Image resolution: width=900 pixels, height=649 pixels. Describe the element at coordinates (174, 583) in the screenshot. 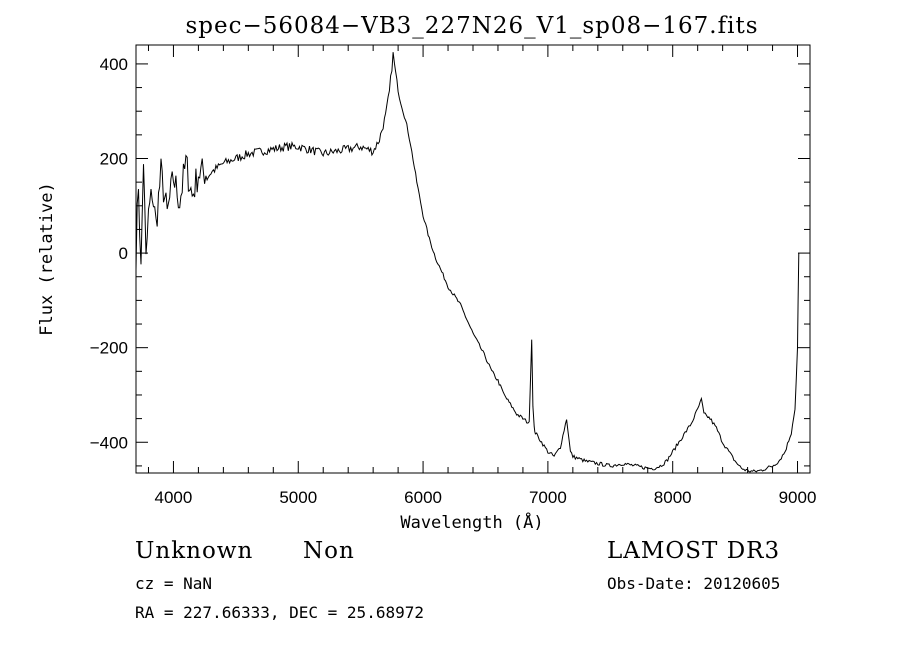

I see `redshift-value: cz = NaN` at that location.